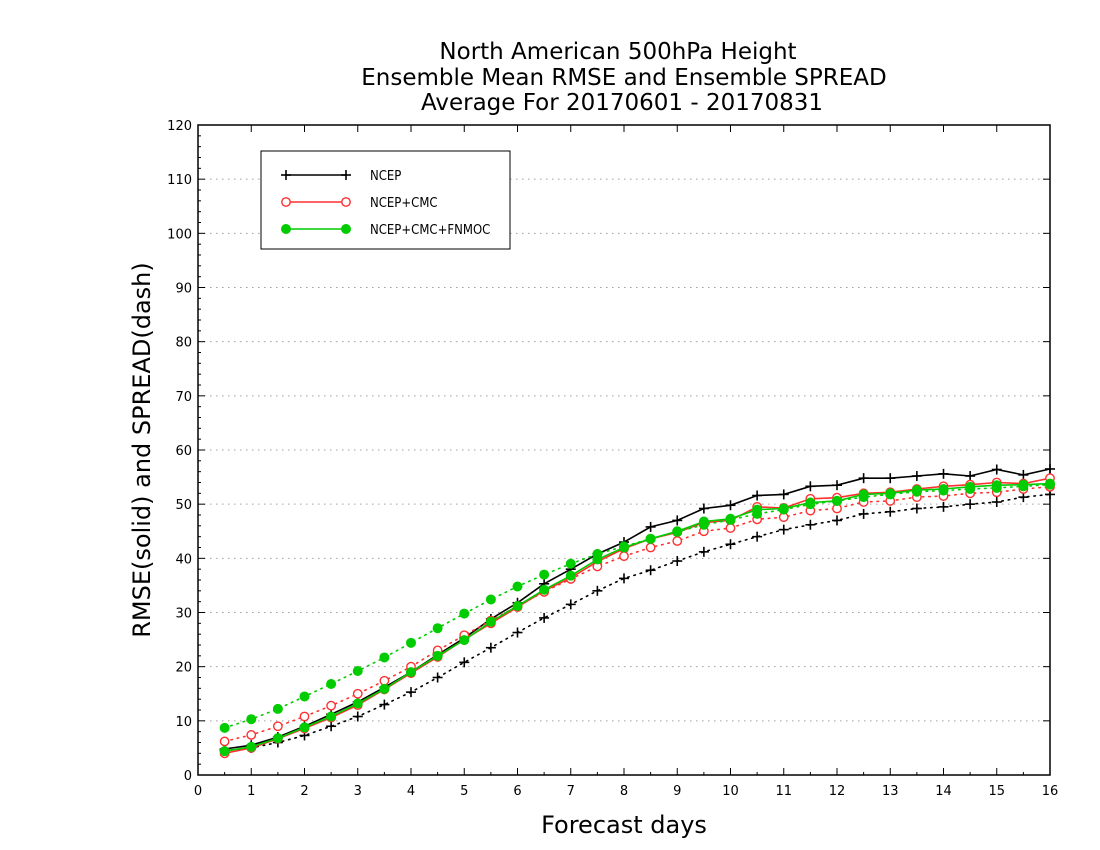  What do you see at coordinates (890, 791) in the screenshot?
I see `x-tick-label-13: 13` at bounding box center [890, 791].